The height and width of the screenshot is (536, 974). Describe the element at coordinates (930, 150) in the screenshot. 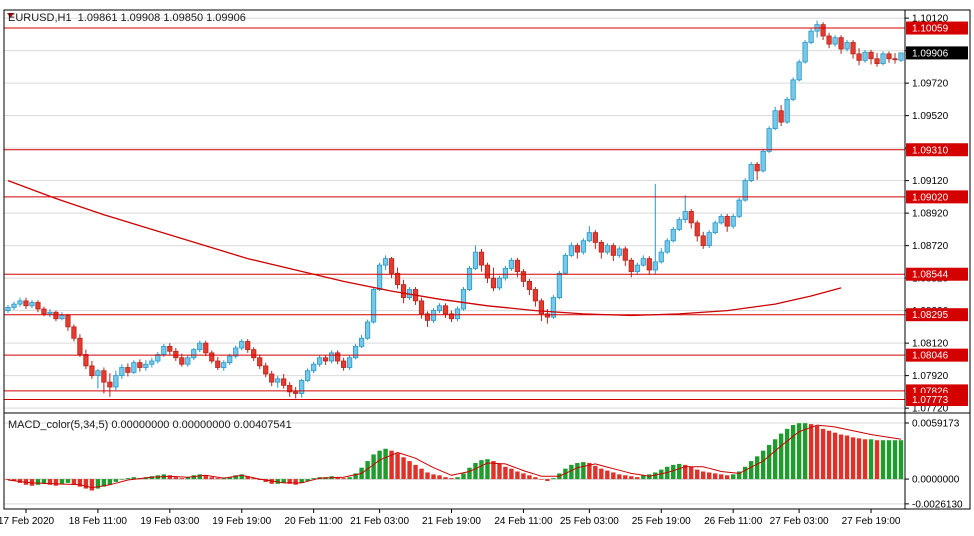

I see `svg-text: 1.09310` at that location.